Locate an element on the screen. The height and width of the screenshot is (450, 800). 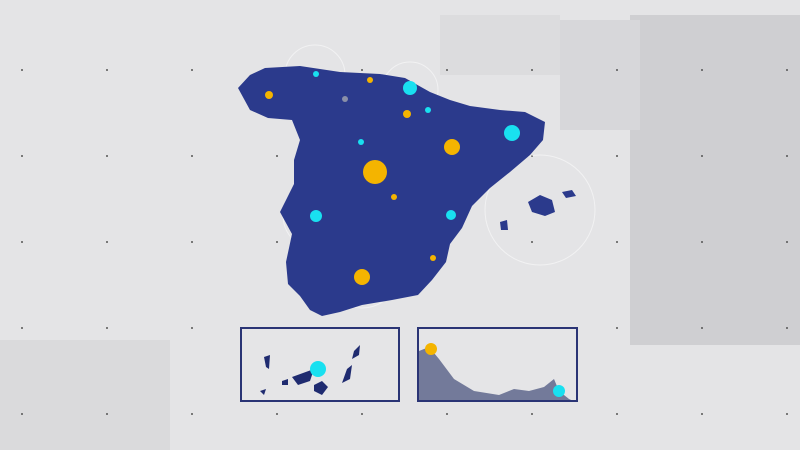
balearic-islands is located at coordinates (538, 210).